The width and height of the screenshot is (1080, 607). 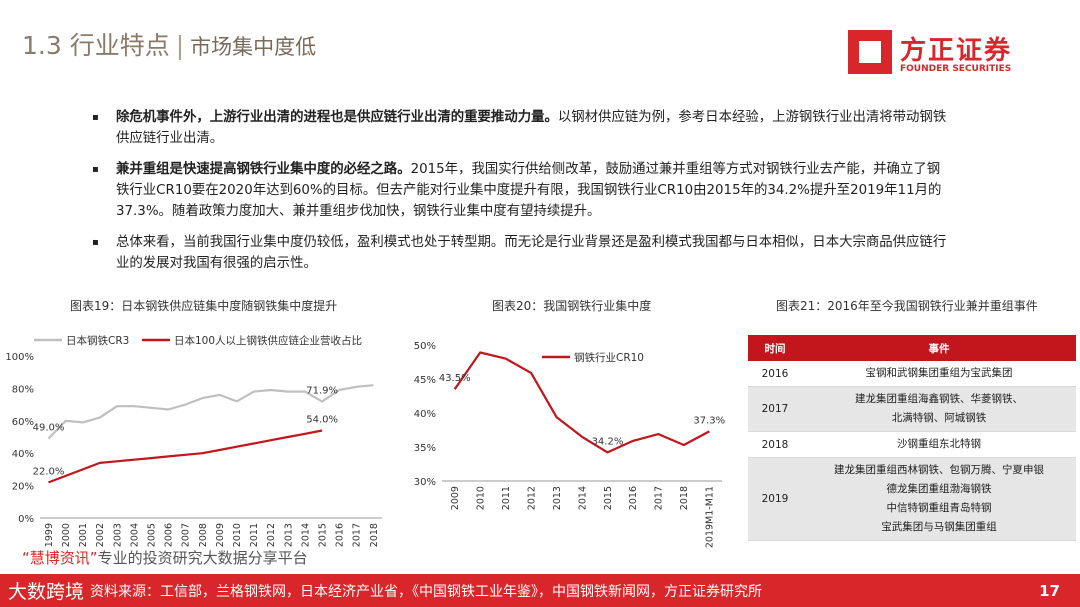 What do you see at coordinates (939, 348) in the screenshot?
I see `table-header-cell: 事件` at bounding box center [939, 348].